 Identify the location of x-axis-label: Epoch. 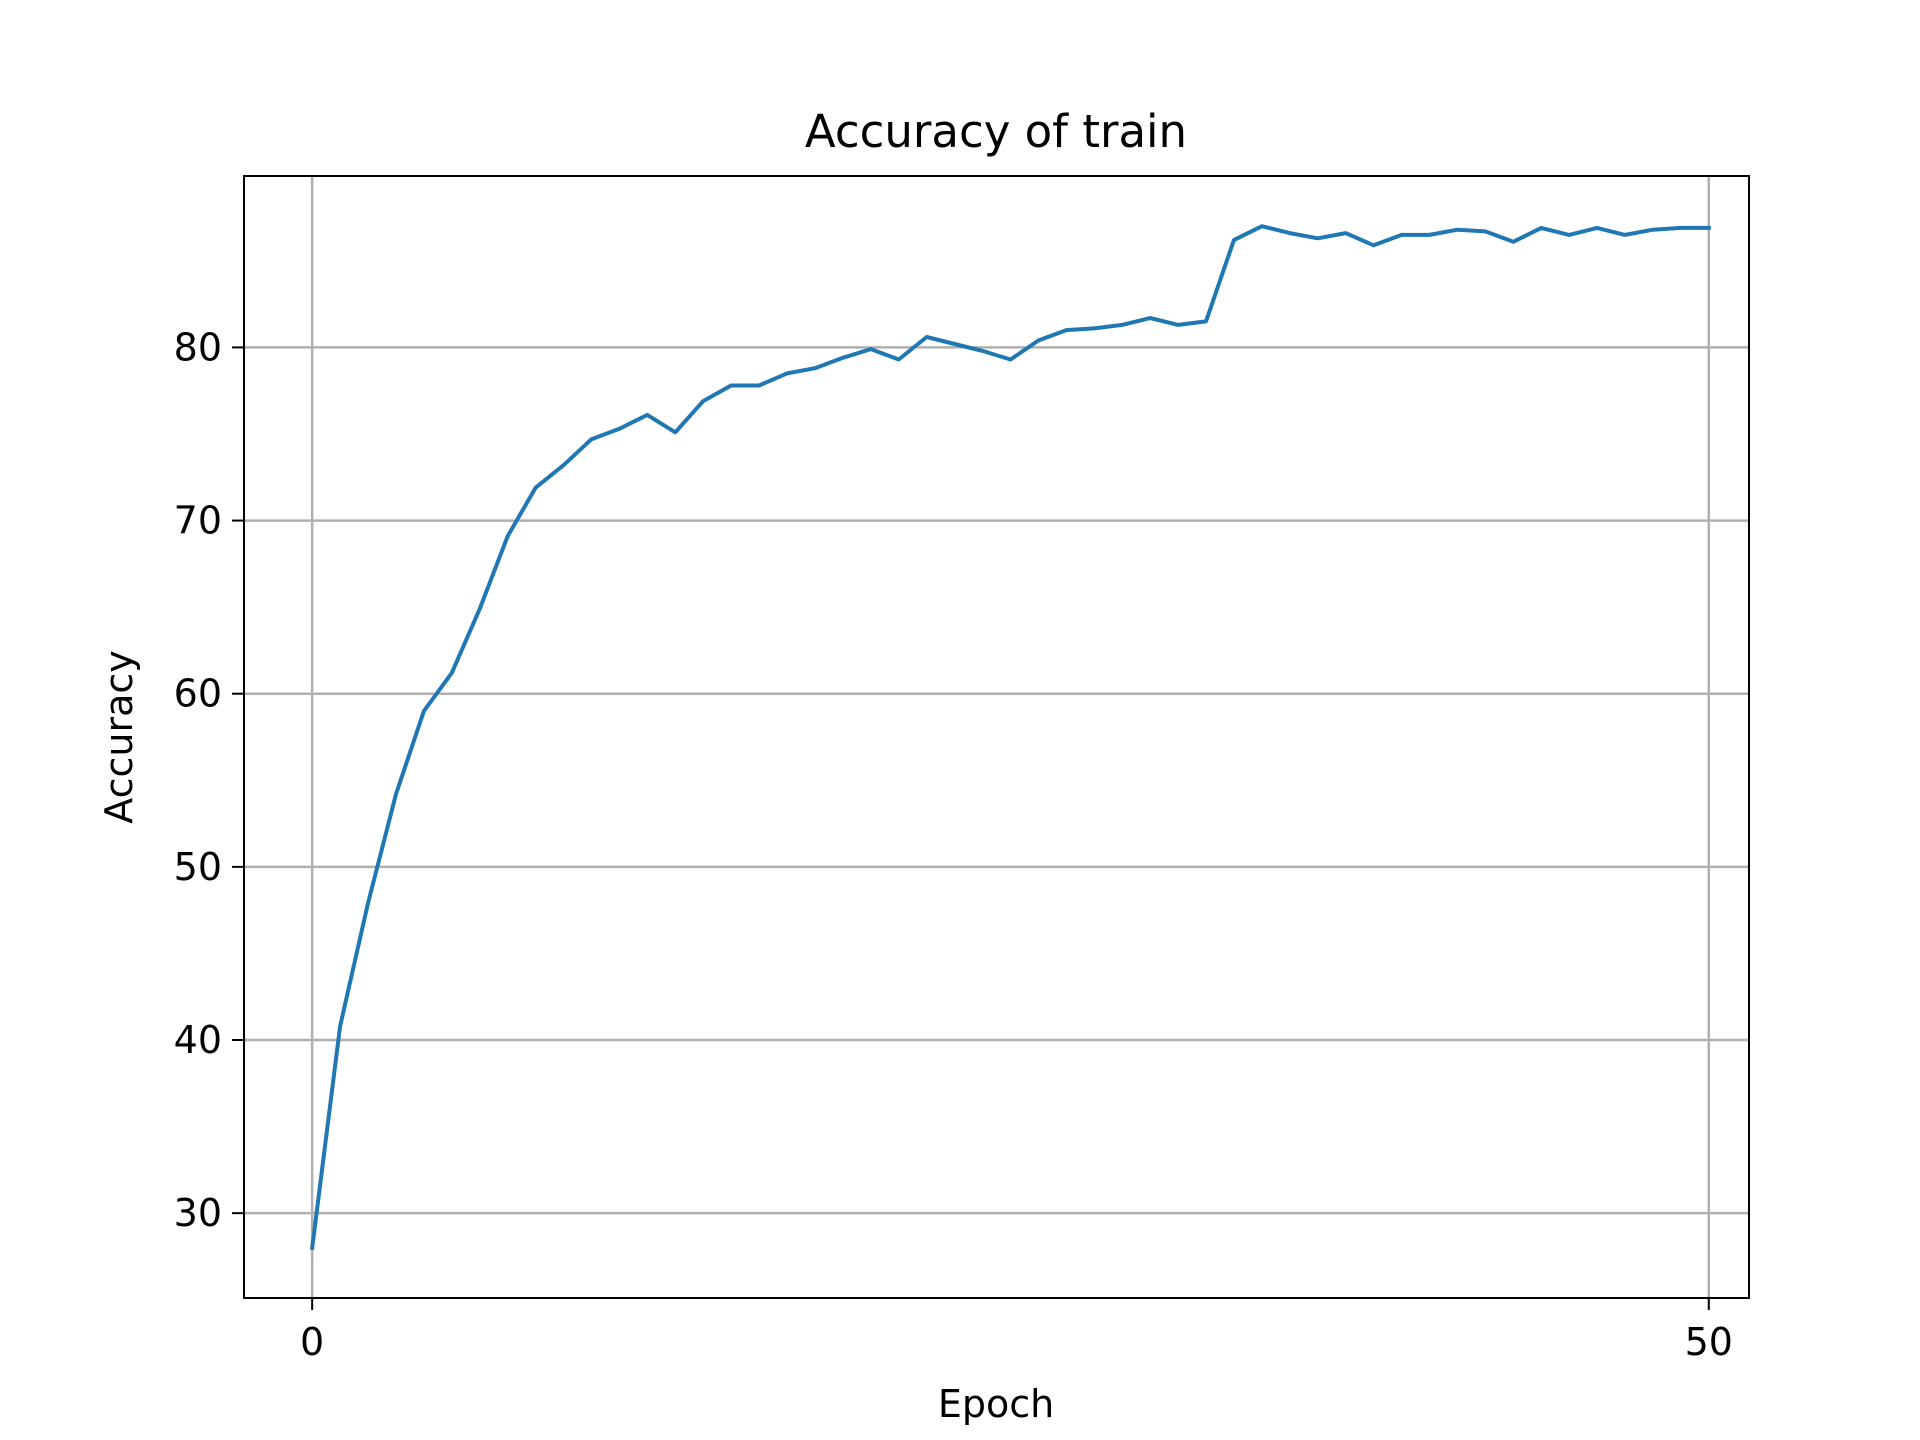
(996, 1404).